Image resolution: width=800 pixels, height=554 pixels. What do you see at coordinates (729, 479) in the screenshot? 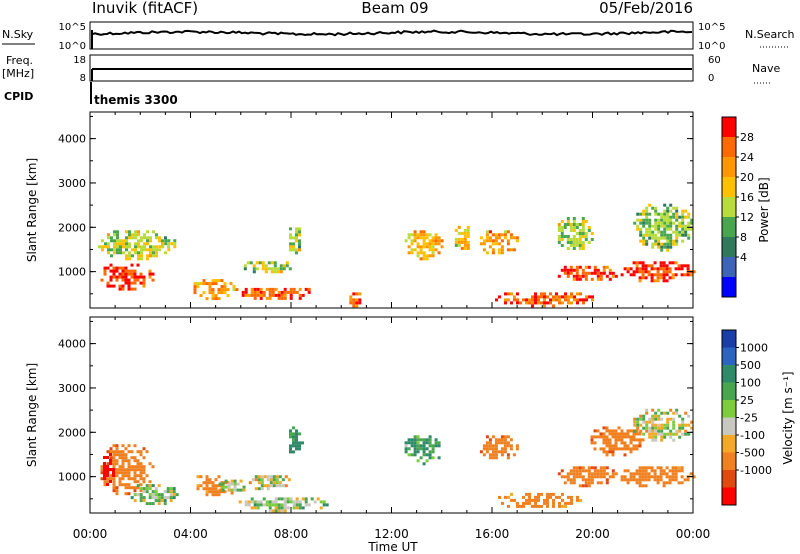
I see `colorbar-swatch` at bounding box center [729, 479].